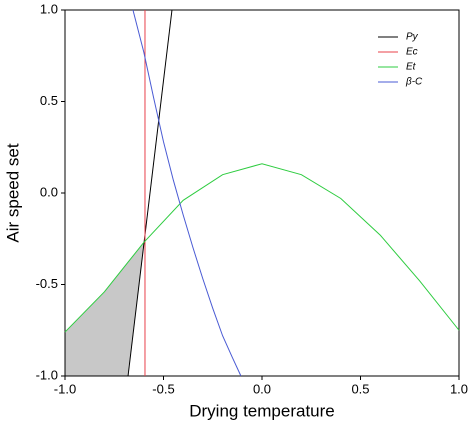 This screenshot has width=474, height=438. Describe the element at coordinates (412, 52) in the screenshot. I see `legend-label: Ec` at that location.